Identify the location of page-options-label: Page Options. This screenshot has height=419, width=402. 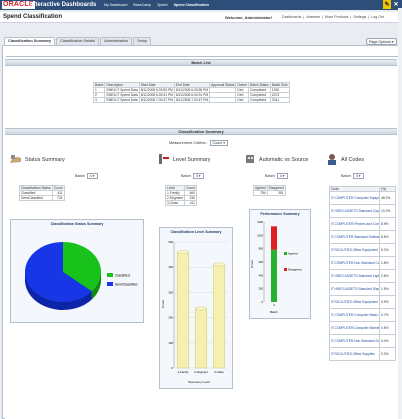
(380, 42).